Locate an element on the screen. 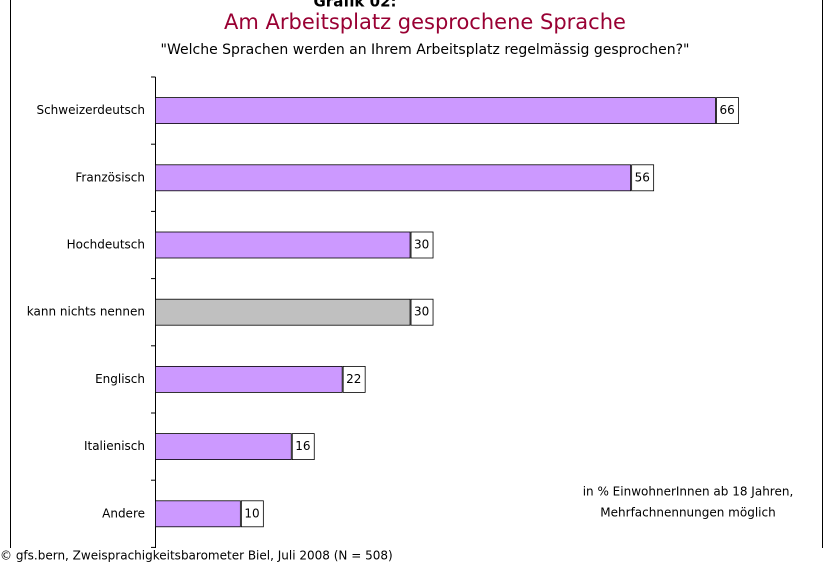  value-label: 56 is located at coordinates (642, 177).